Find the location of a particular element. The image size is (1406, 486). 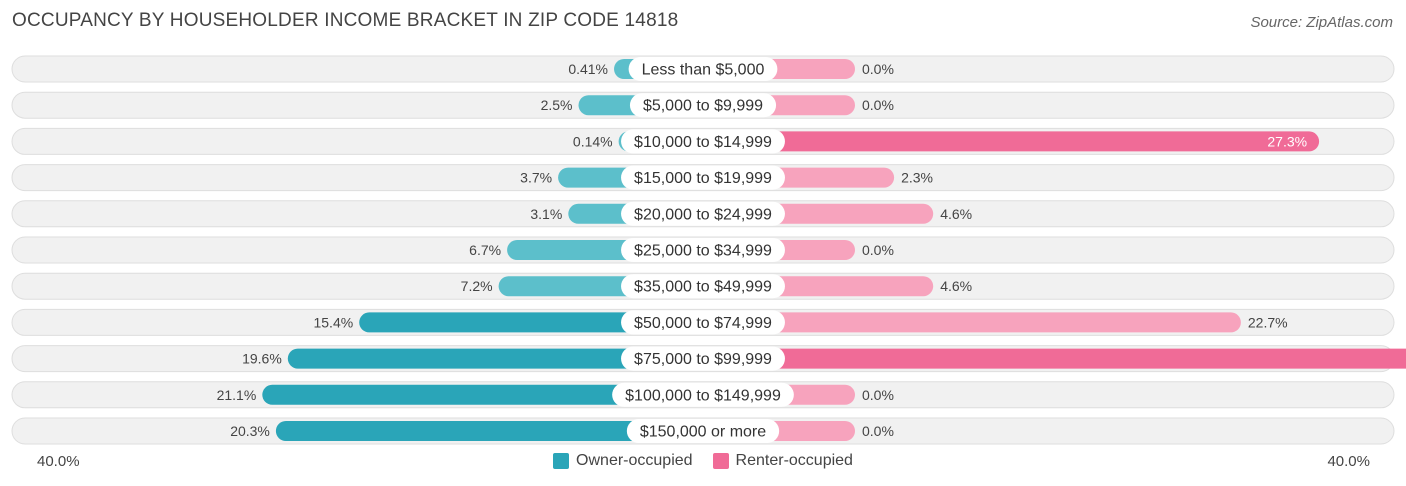

category-label: $25,000 to $34,999 is located at coordinates (703, 251).